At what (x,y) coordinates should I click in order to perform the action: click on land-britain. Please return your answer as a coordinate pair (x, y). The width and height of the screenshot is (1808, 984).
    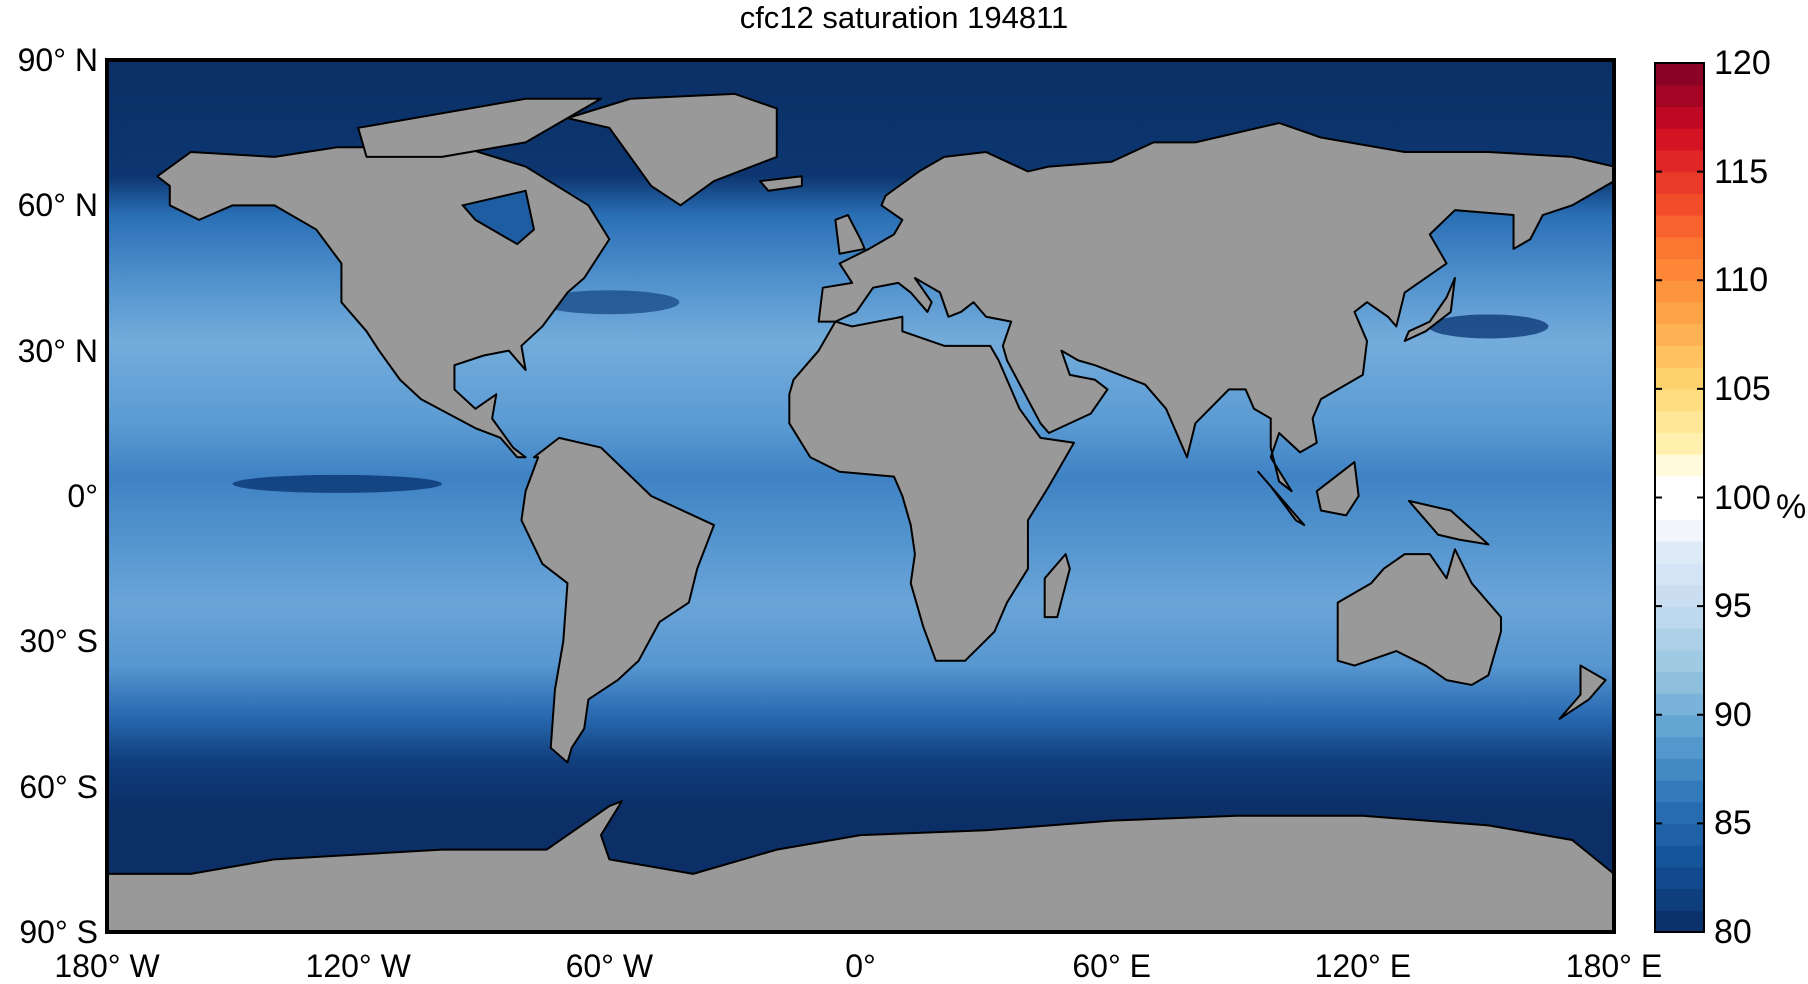
    Looking at the image, I should click on (850, 234).